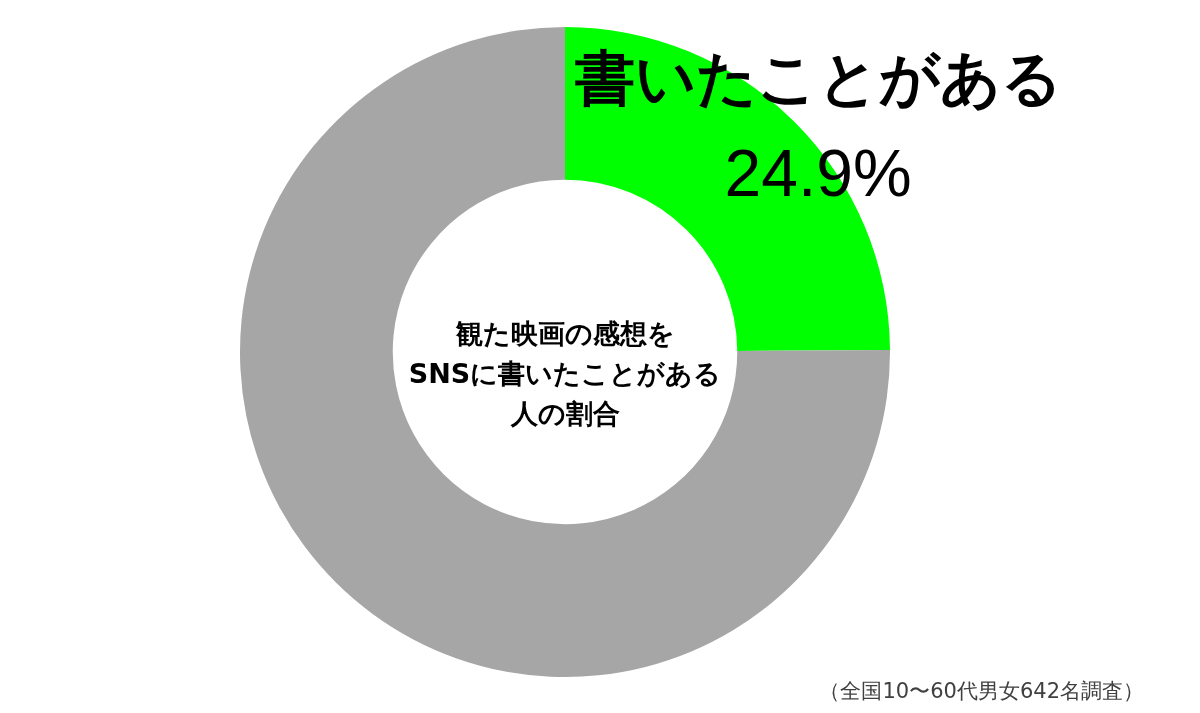 This screenshot has width=1200, height=713. Describe the element at coordinates (981, 691) in the screenshot. I see `text: （全国10〜60代男女642名調査）` at that location.